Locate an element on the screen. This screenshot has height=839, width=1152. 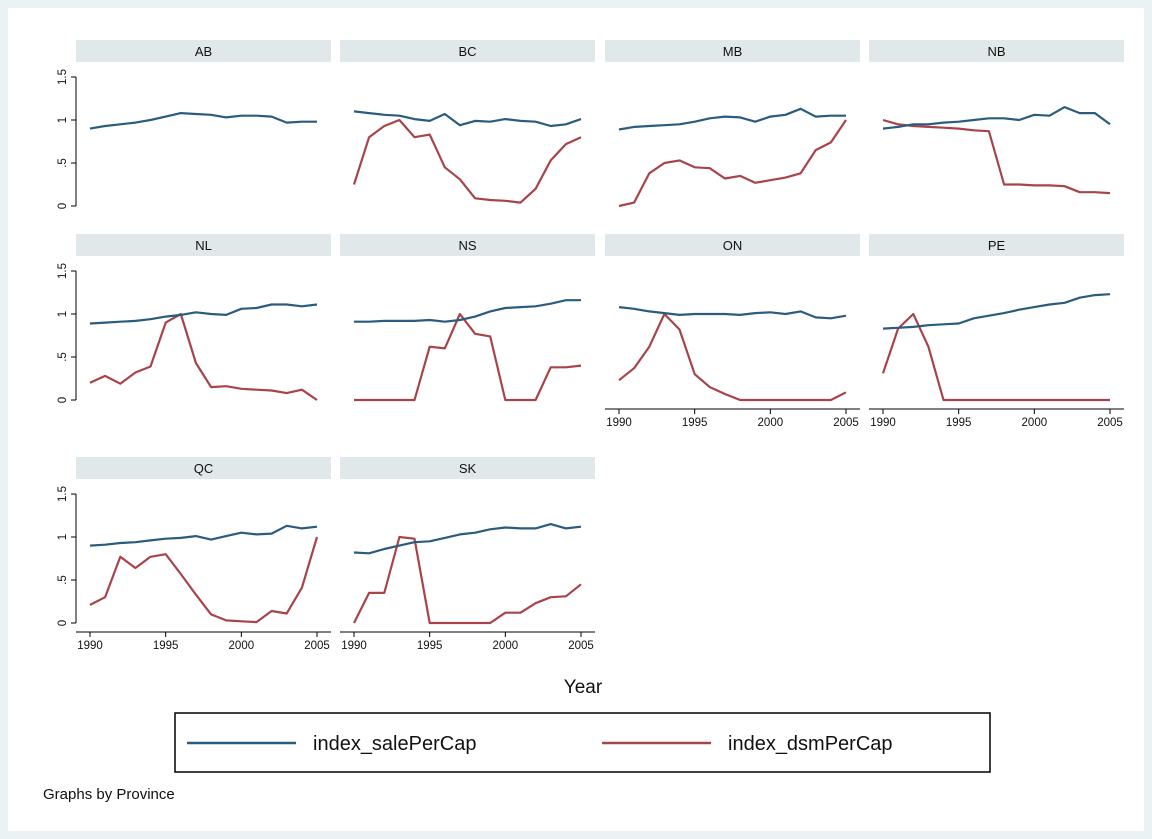
legend-box is located at coordinates (582, 742).